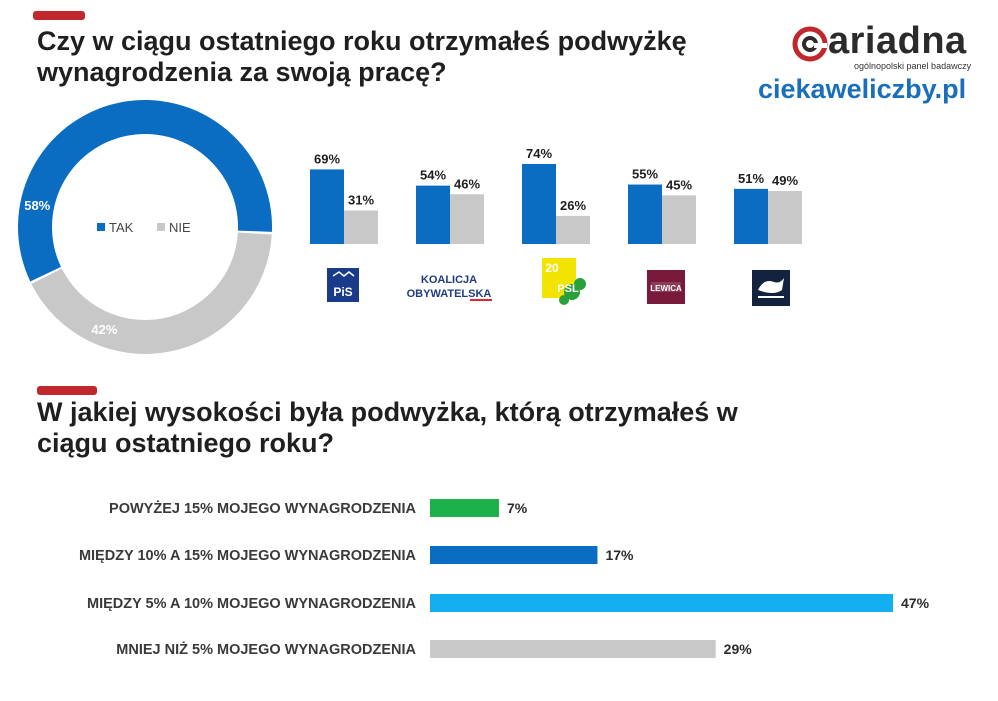 Image resolution: width=998 pixels, height=701 pixels. I want to click on party-bar-5-nie, so click(785, 217).